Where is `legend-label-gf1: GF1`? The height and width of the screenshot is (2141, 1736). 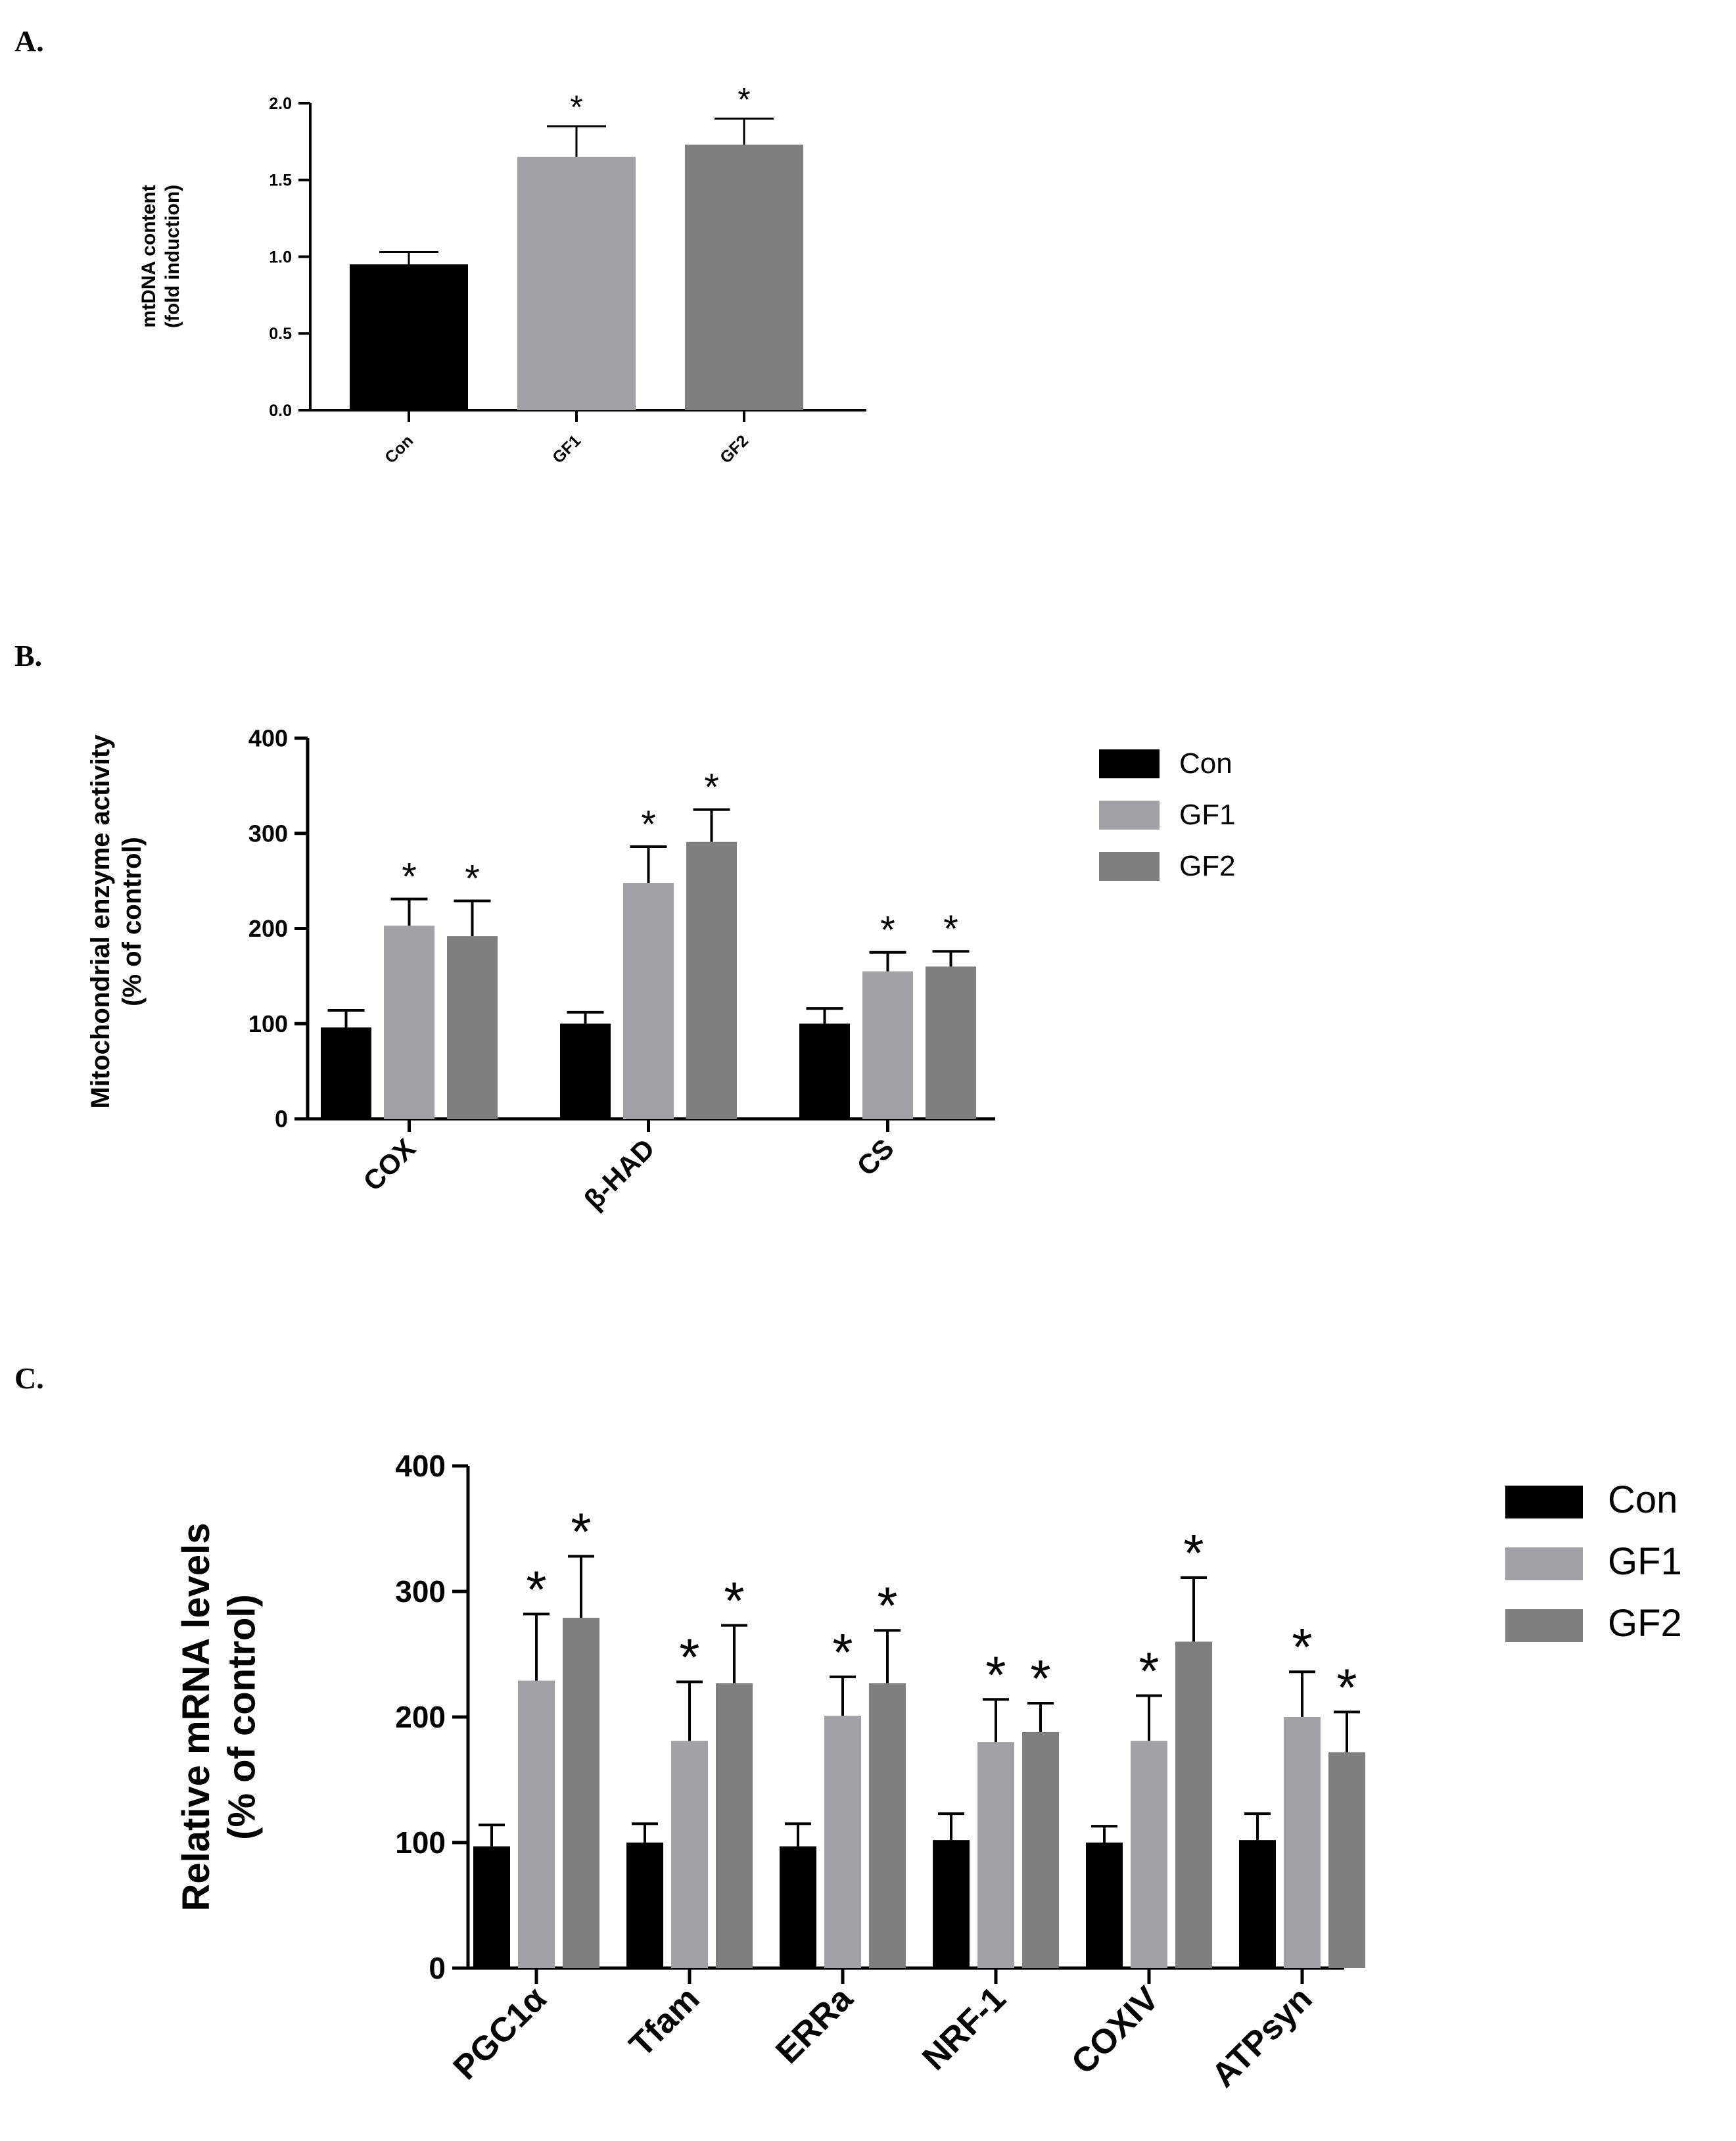
legend-label-gf1: GF1 is located at coordinates (1208, 815).